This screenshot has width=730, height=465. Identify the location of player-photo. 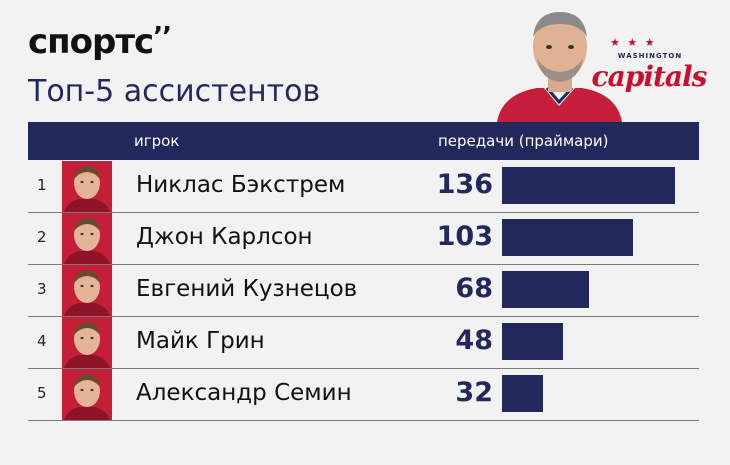
(559, 67).